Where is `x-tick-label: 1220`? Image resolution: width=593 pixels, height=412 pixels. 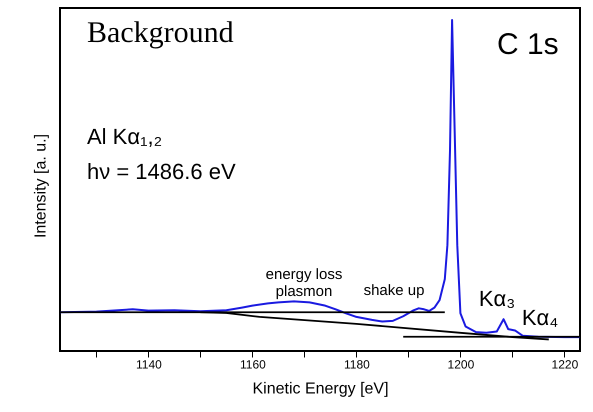 x-tick-label: 1220 is located at coordinates (565, 365).